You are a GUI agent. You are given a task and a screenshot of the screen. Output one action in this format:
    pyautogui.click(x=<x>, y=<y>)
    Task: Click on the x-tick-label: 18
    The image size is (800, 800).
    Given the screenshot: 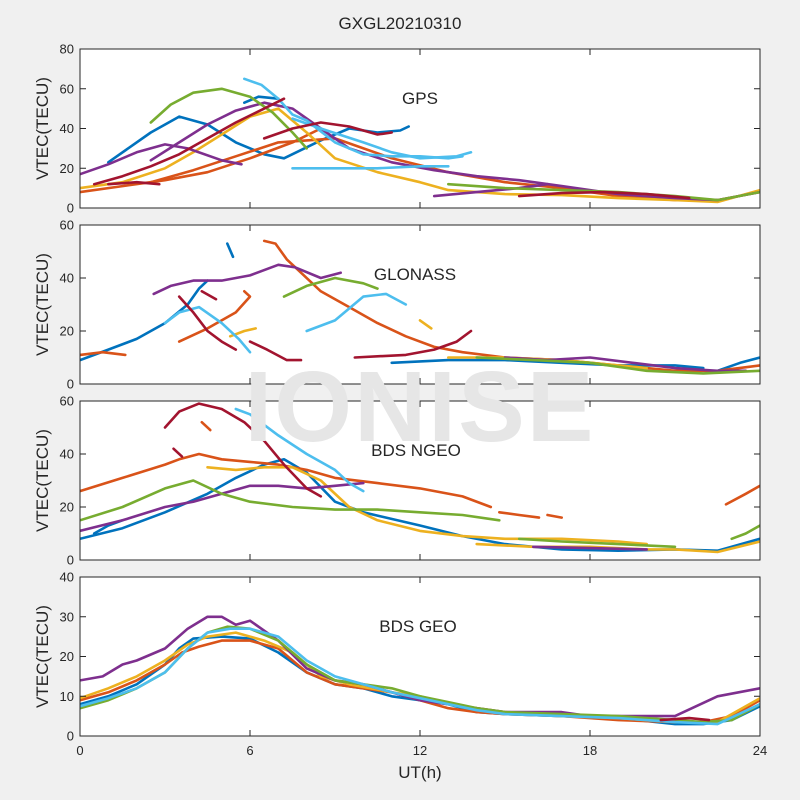 What is the action you would take?
    pyautogui.click(x=590, y=750)
    